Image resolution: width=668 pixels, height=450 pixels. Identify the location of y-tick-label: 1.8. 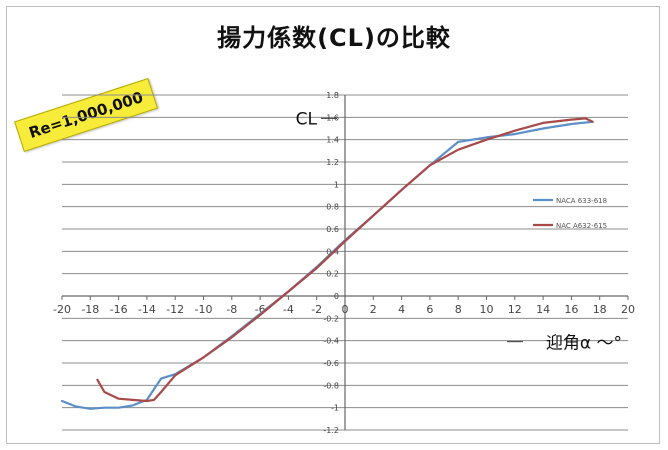
(332, 95).